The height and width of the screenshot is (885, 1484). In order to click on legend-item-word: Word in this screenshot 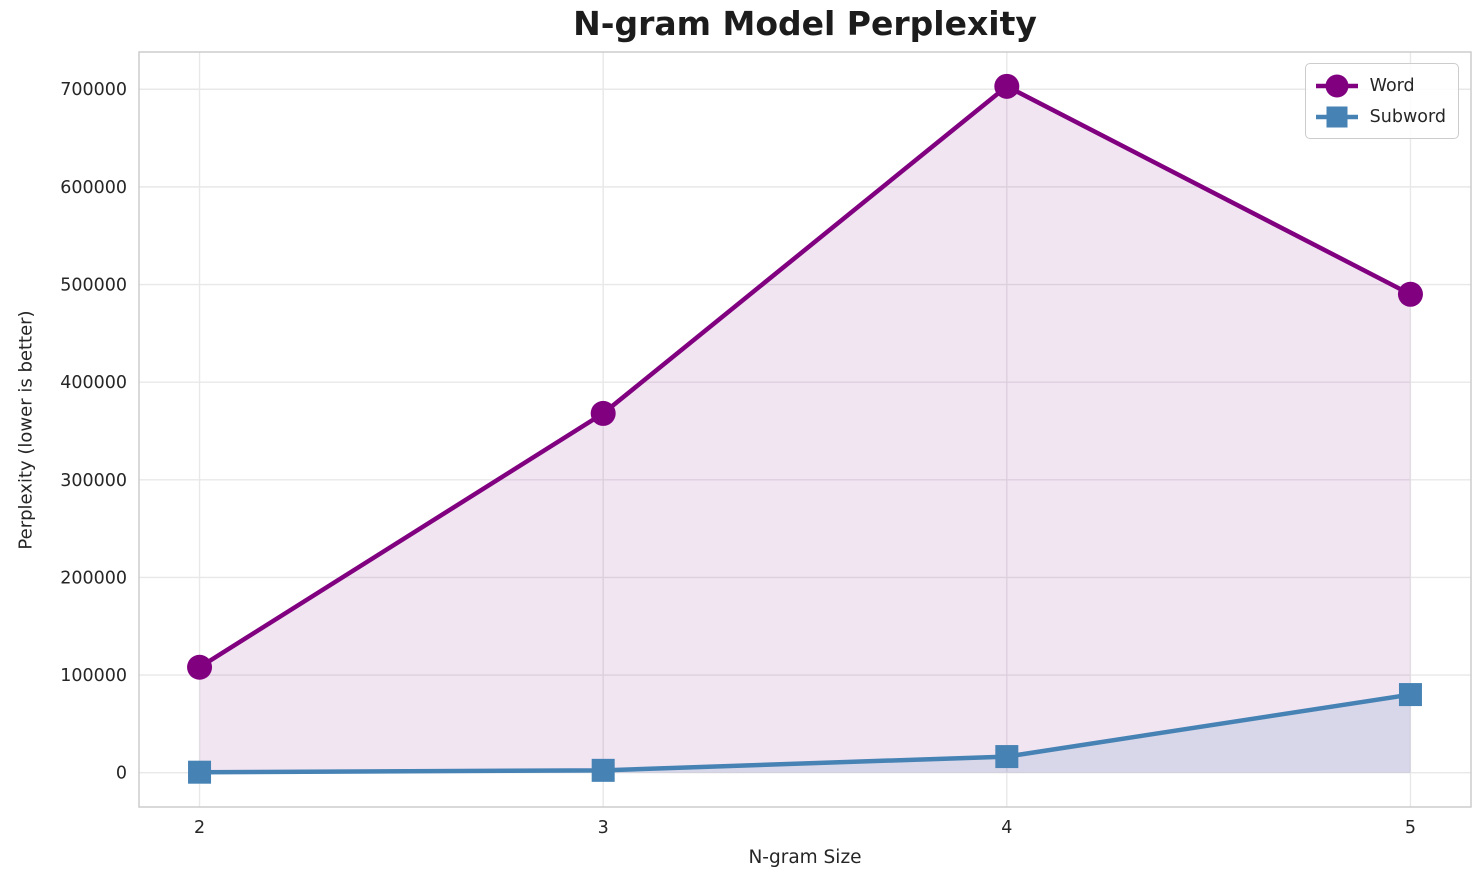, I will do `click(1380, 85)`.